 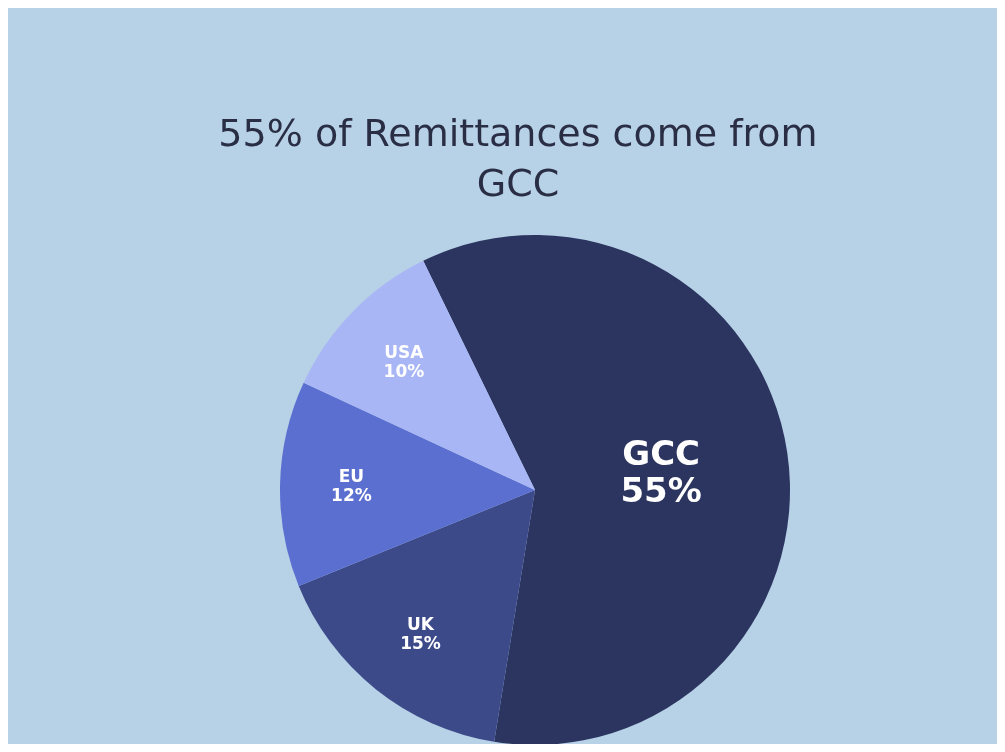 What do you see at coordinates (404, 370) in the screenshot?
I see `data-label: 10%` at bounding box center [404, 370].